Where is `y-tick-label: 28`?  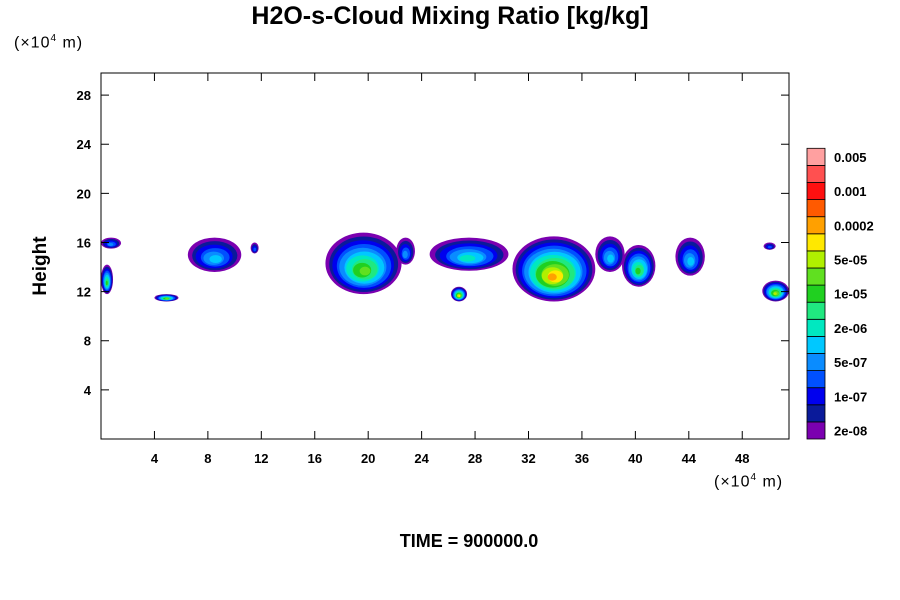
y-tick-label: 28 is located at coordinates (84, 95).